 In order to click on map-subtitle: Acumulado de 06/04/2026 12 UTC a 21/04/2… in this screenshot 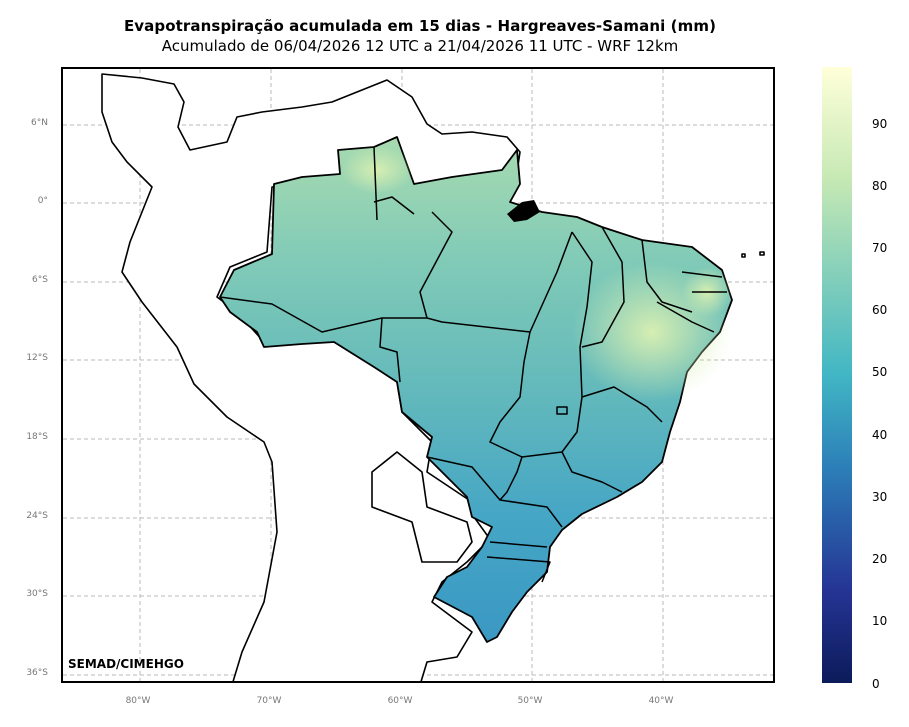, I will do `click(420, 46)`.